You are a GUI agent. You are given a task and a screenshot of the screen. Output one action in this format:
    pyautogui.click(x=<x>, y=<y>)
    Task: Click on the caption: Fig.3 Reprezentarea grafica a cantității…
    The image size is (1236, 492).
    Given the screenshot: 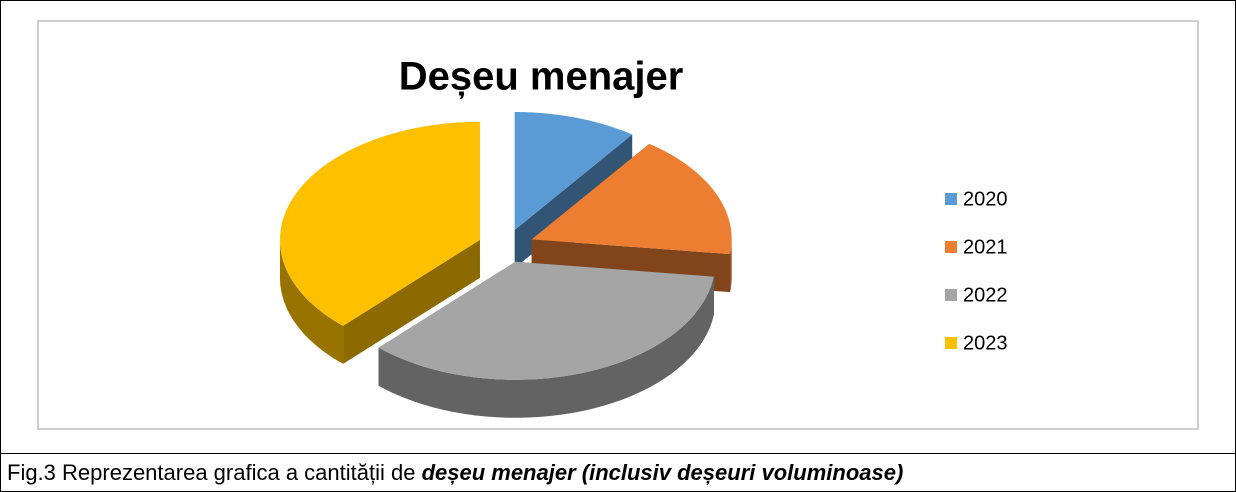 What is the action you would take?
    pyautogui.click(x=455, y=473)
    